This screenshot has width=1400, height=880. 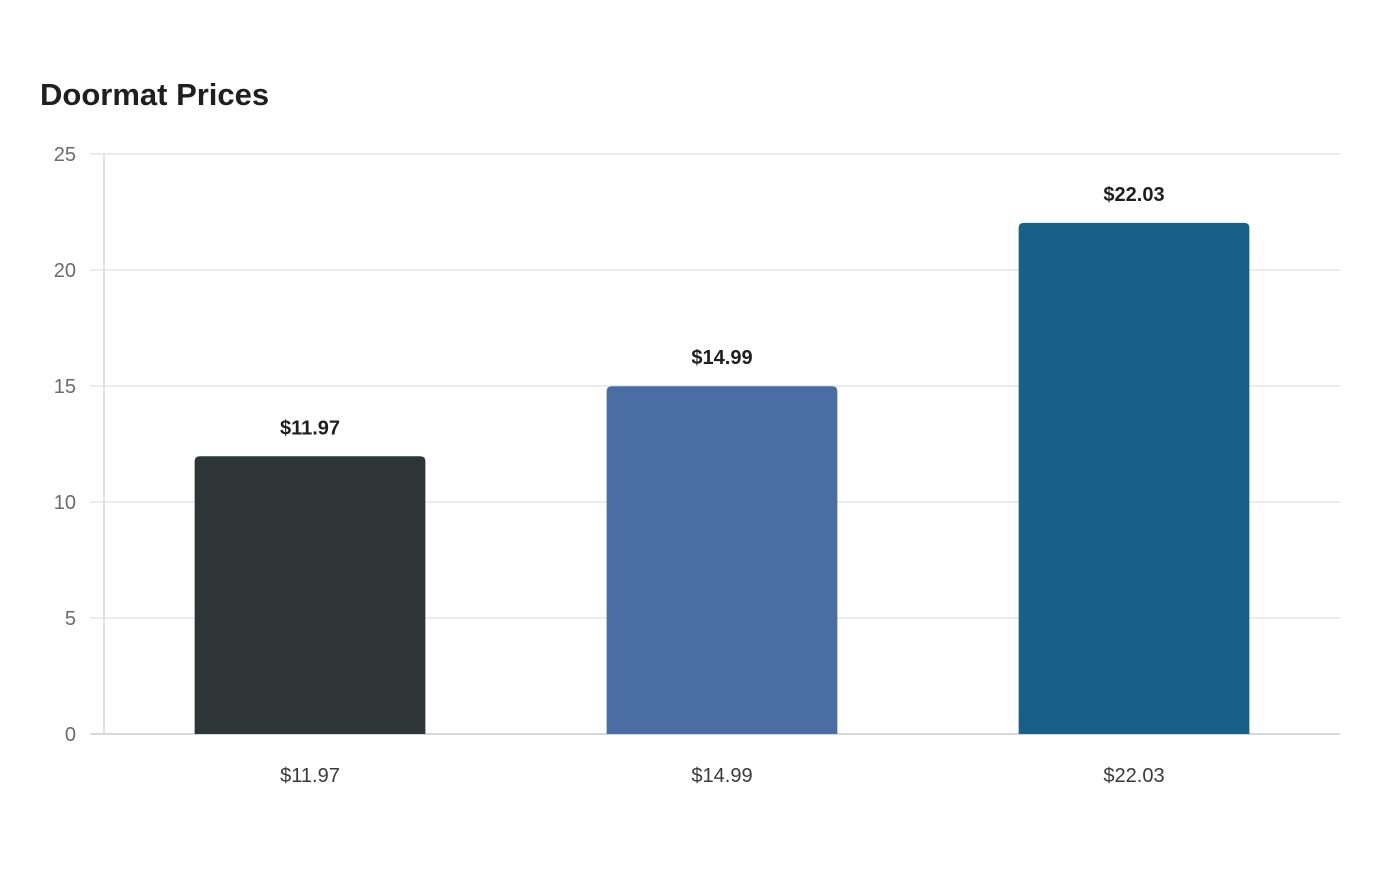 I want to click on x-tick-label: $14.99, so click(x=721, y=776).